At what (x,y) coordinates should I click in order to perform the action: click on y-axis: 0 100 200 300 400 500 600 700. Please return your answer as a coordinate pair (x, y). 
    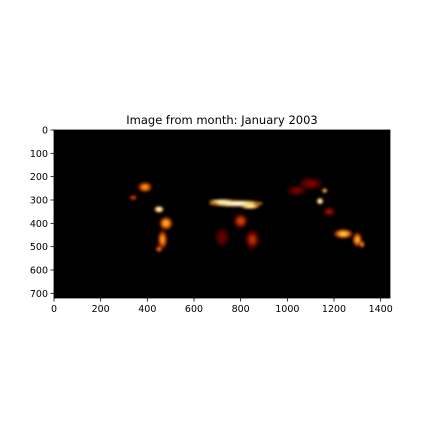
    Looking at the image, I should click on (42, 213).